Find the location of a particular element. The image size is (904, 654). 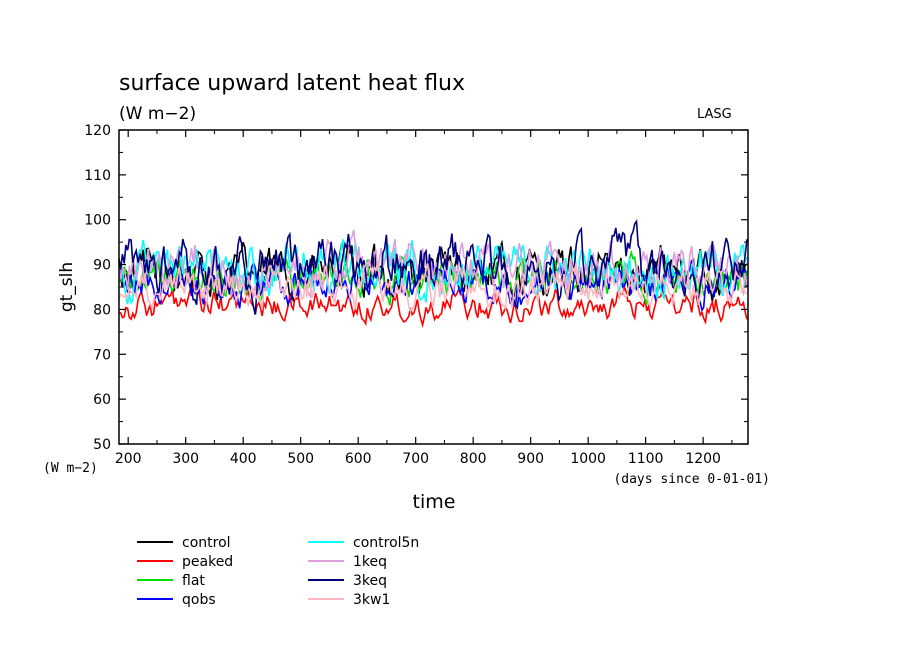

y-tick-label: 110 is located at coordinates (97, 176).